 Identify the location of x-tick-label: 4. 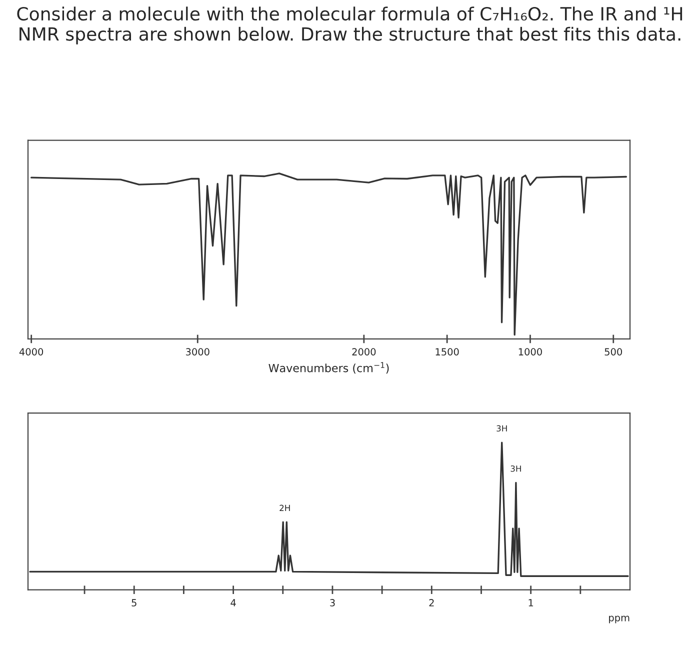
(233, 602).